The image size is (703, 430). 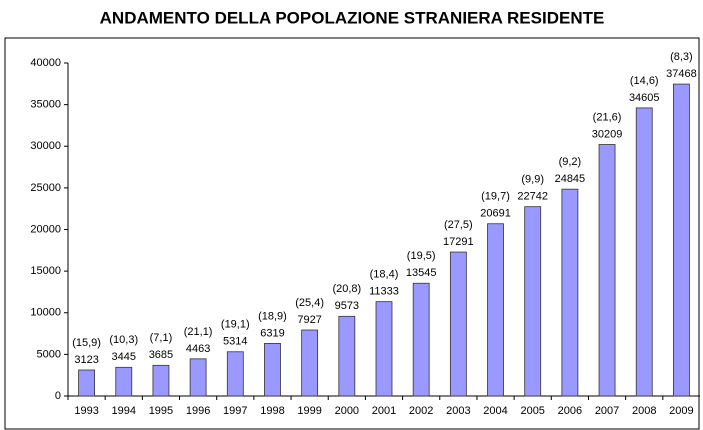 I want to click on value-label: 24845, so click(x=570, y=179).